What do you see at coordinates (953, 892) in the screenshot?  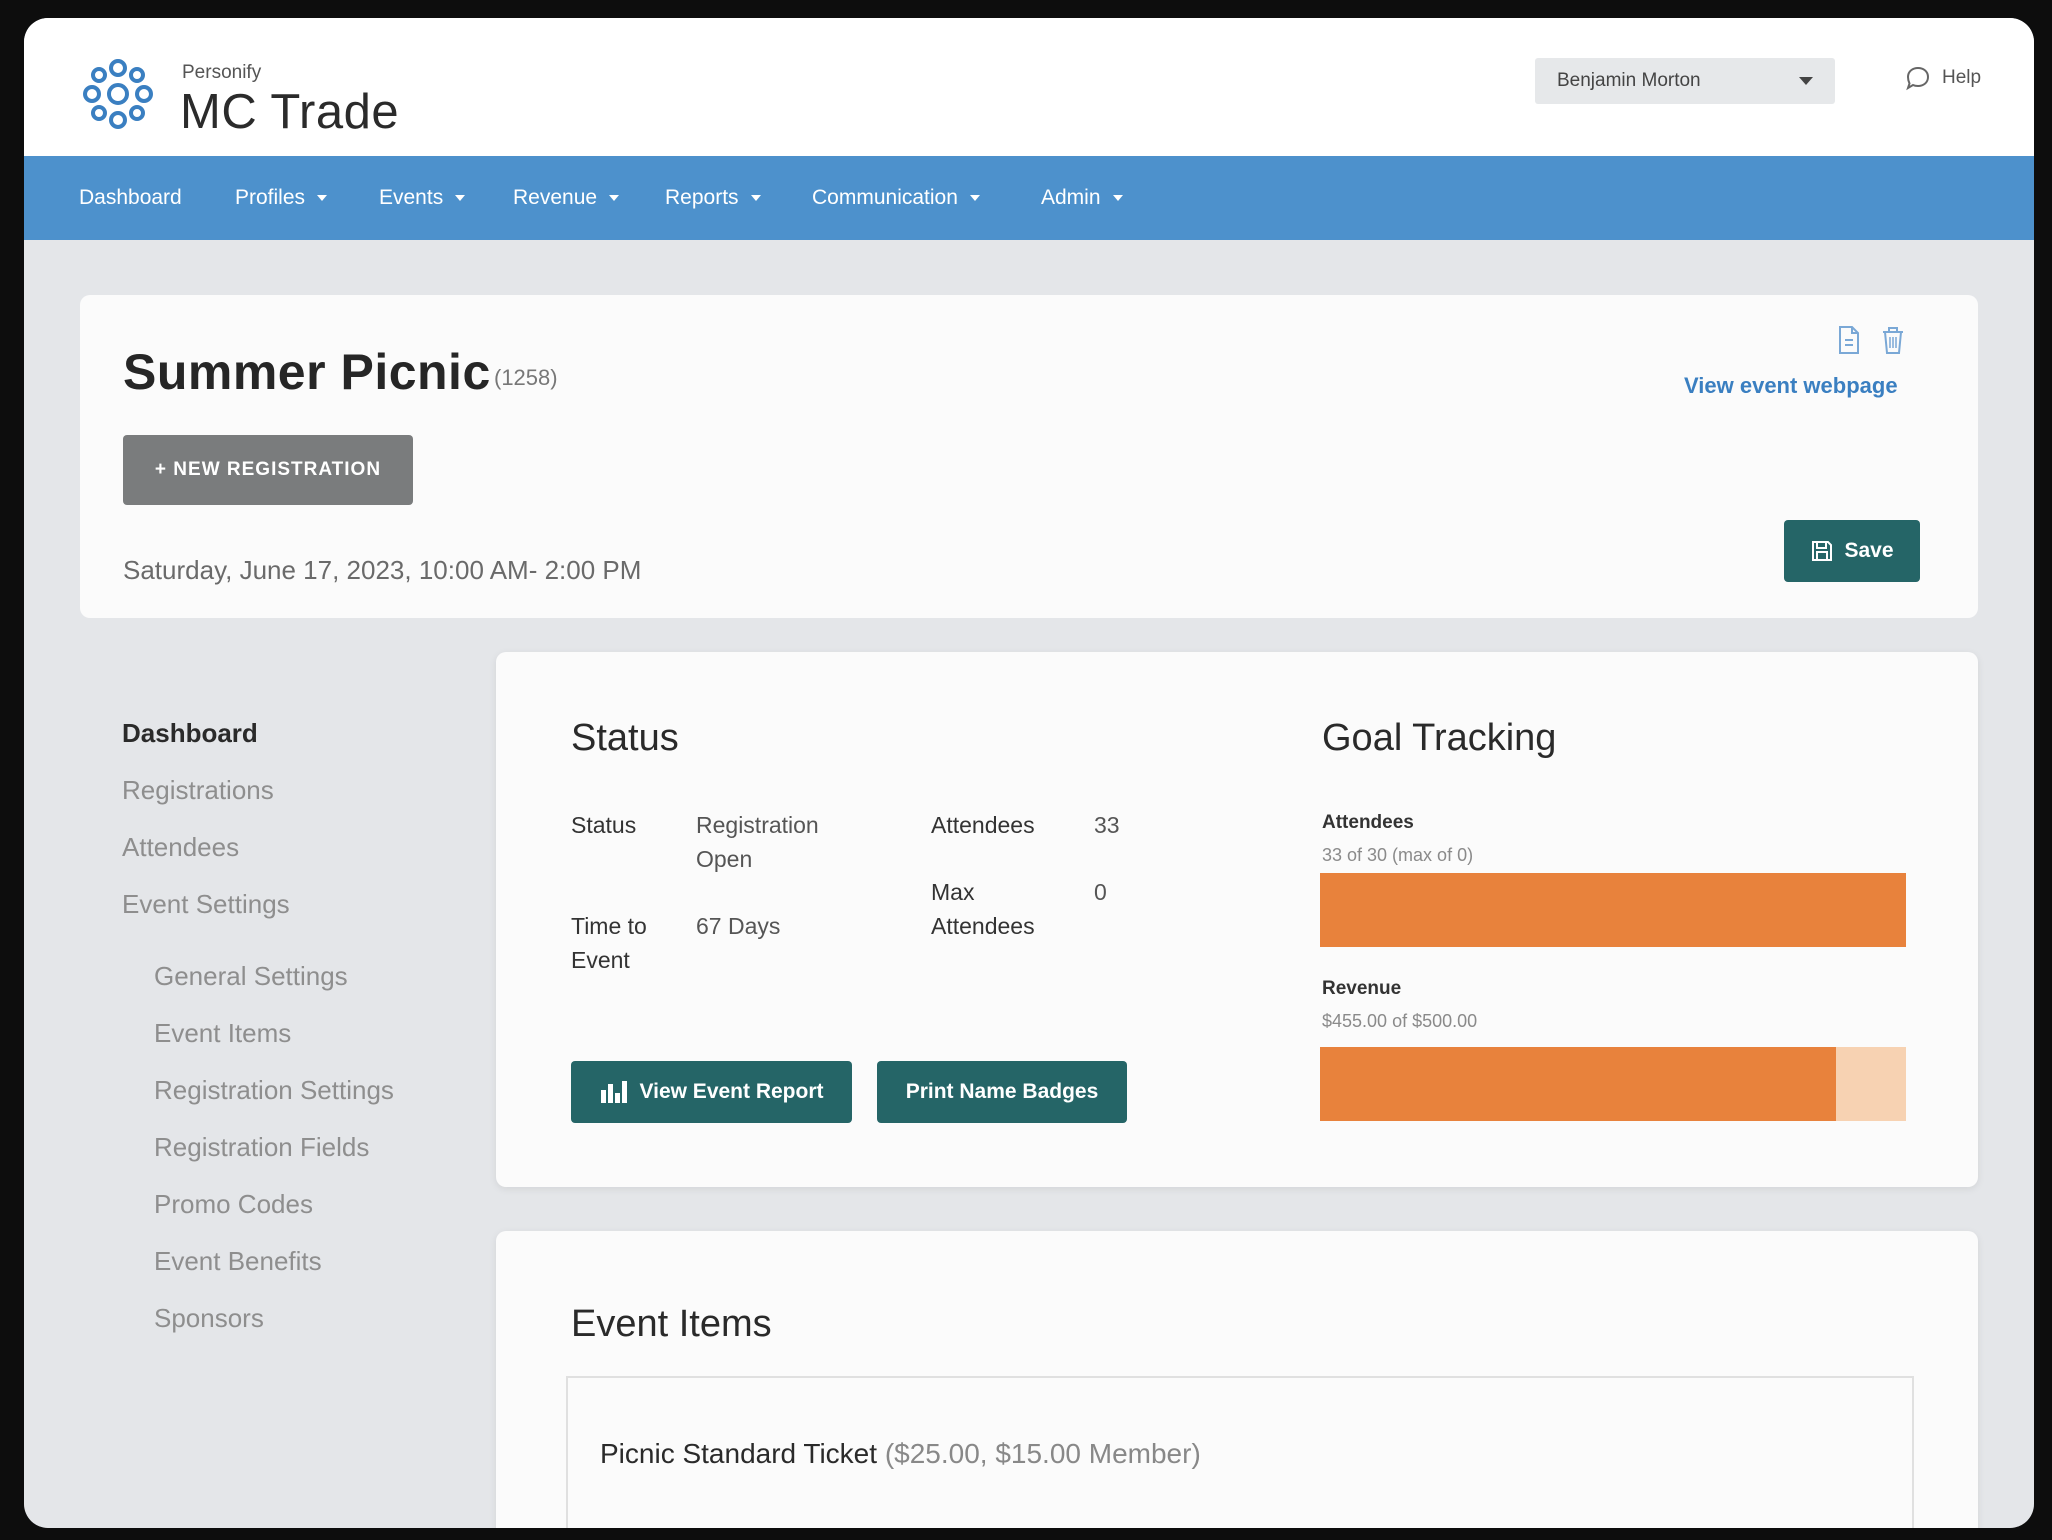 I see `max-label-line: Max` at bounding box center [953, 892].